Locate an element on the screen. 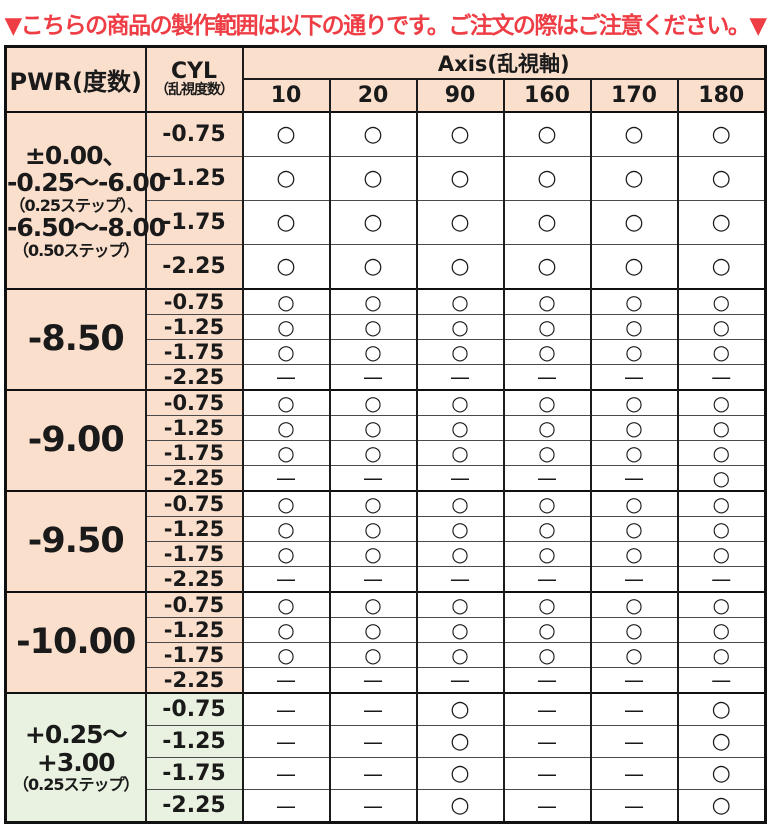  axis-value-header: 90 is located at coordinates (459, 95).